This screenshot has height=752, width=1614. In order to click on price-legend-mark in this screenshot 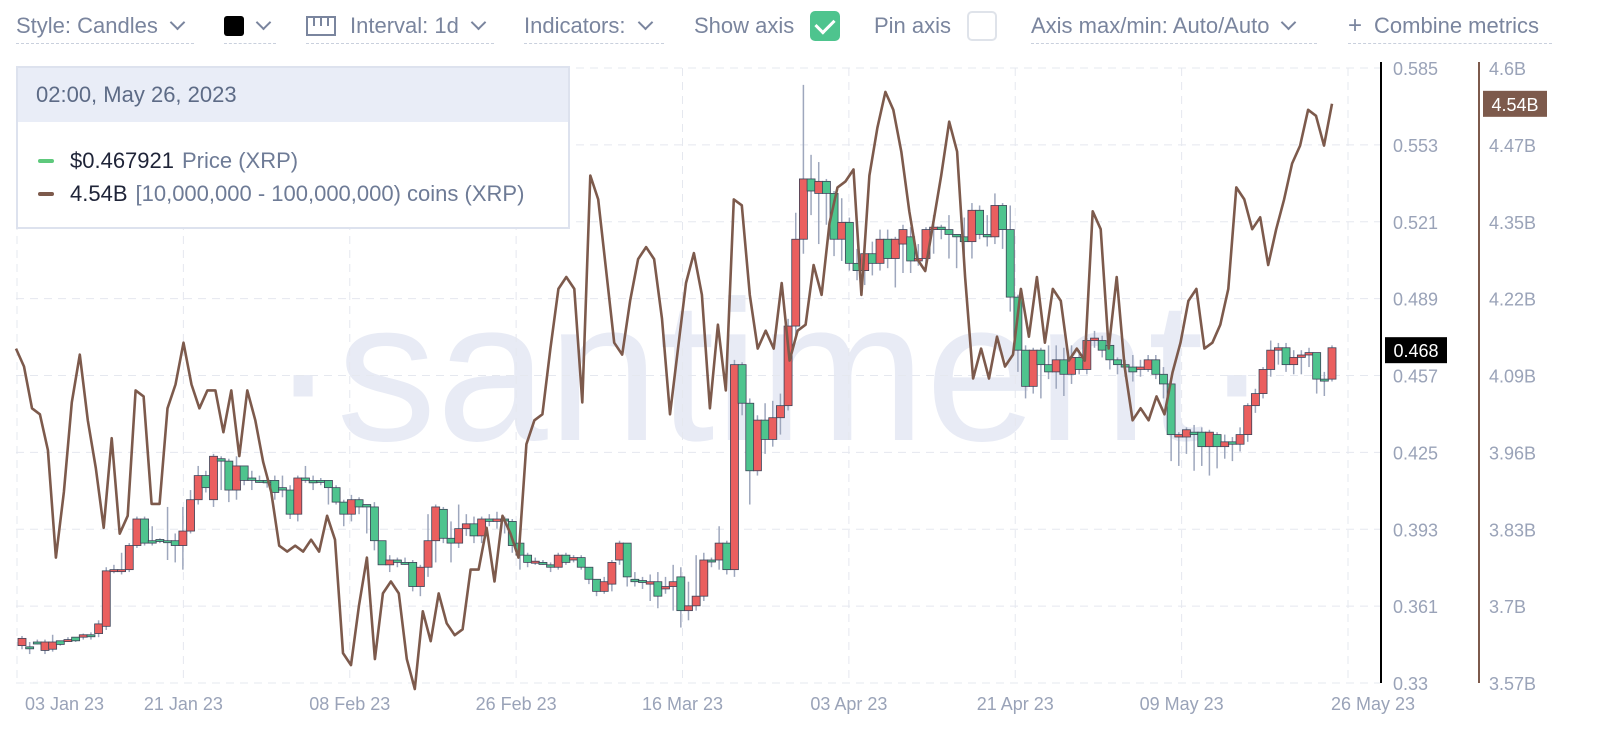, I will do `click(46, 161)`.